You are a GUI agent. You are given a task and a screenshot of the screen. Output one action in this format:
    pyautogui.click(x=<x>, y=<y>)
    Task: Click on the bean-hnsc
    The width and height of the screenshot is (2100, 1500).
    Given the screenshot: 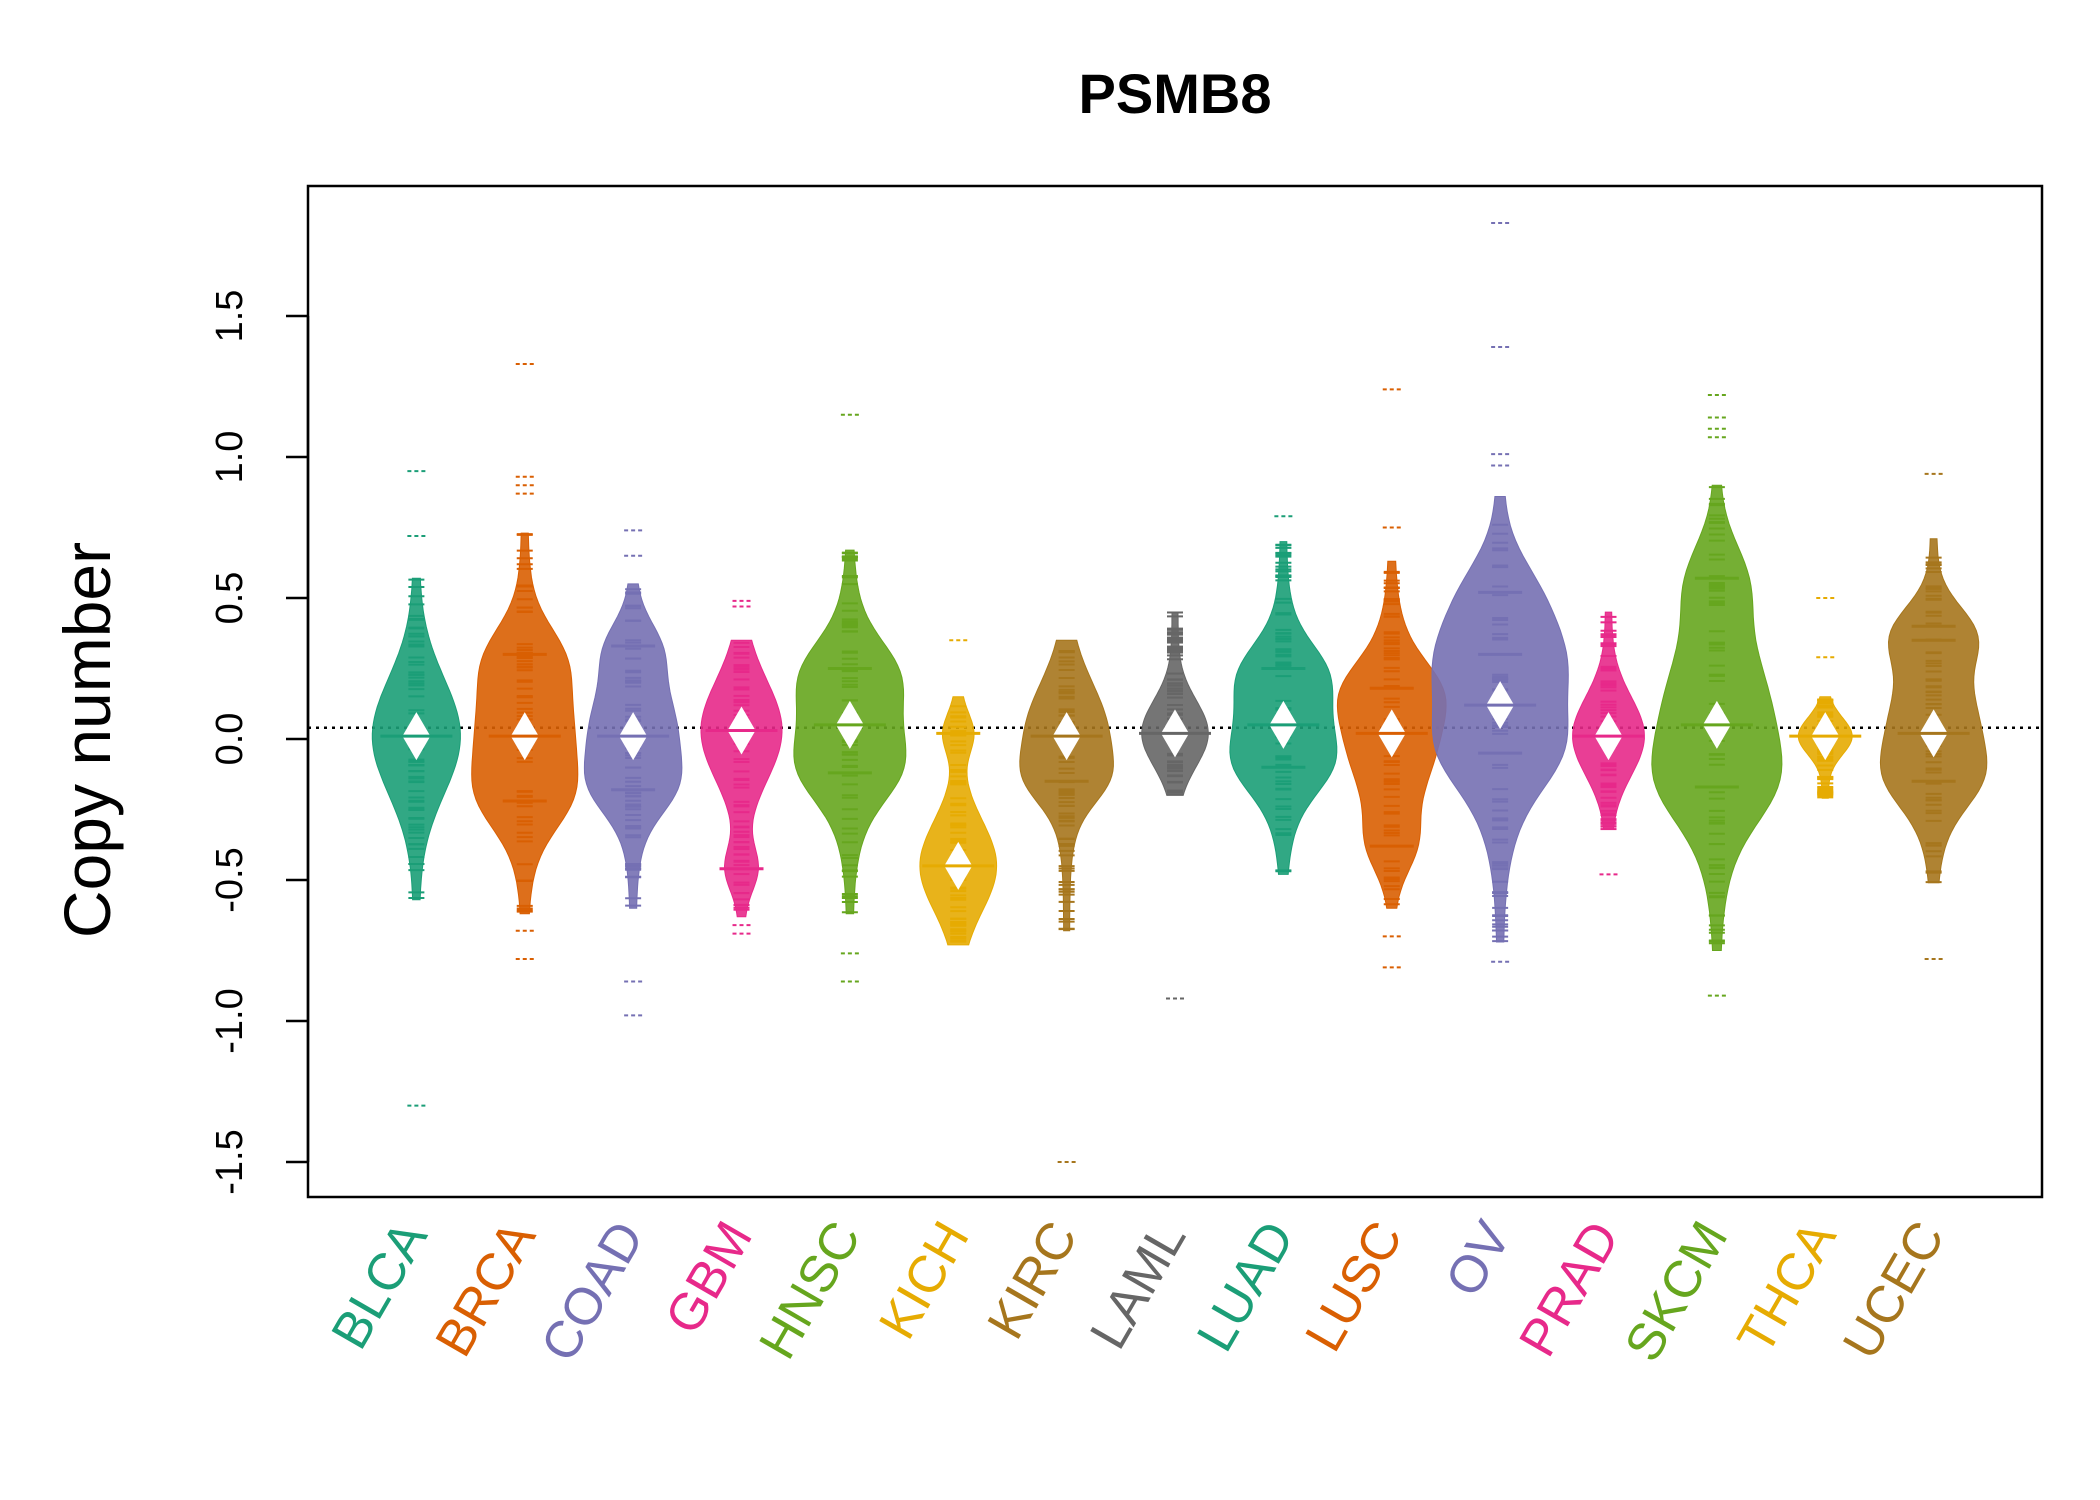 What is the action you would take?
    pyautogui.click(x=850, y=698)
    